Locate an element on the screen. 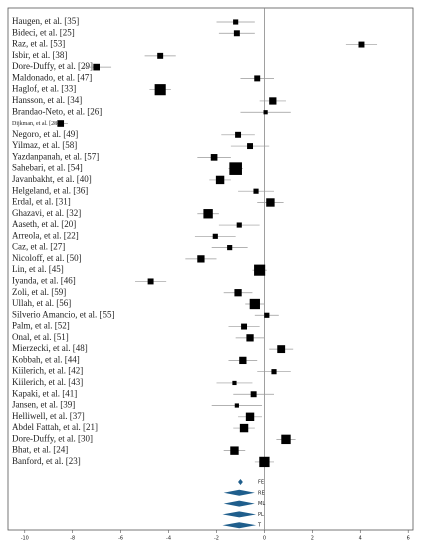  study-label: Jansen, et al. [39] is located at coordinates (43, 405).